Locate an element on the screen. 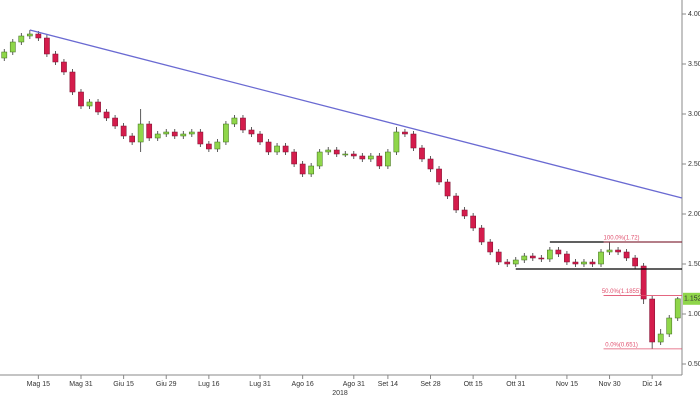  x-tick-label: Mag 15 is located at coordinates (38, 384).